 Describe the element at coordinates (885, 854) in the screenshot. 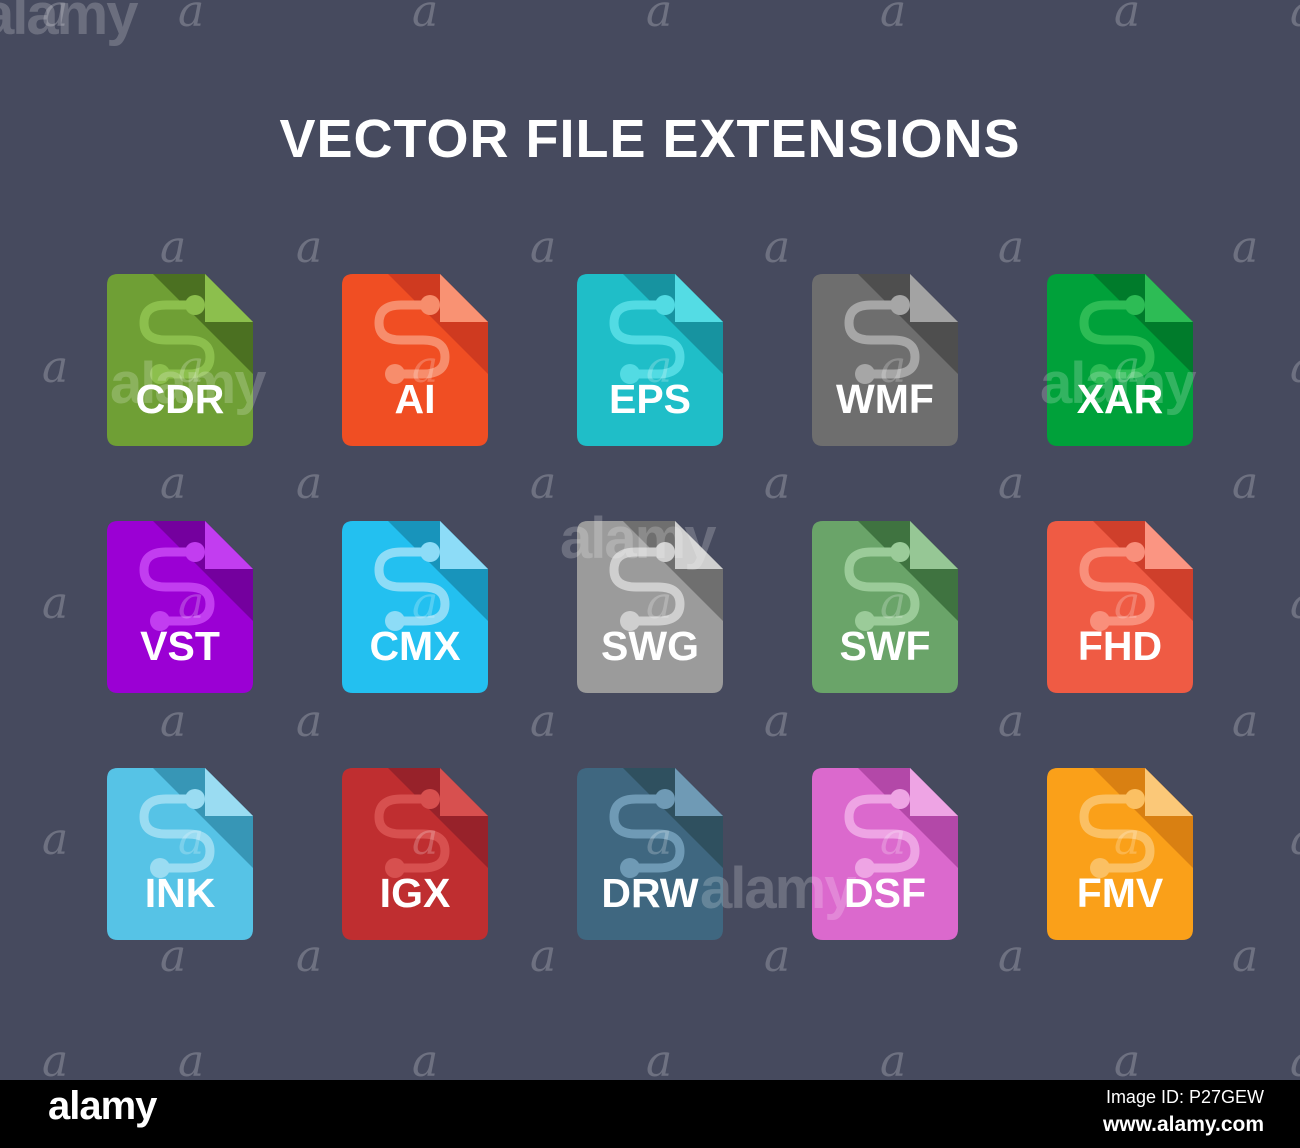

I see `file-extension-icon-dsf: DSF` at that location.